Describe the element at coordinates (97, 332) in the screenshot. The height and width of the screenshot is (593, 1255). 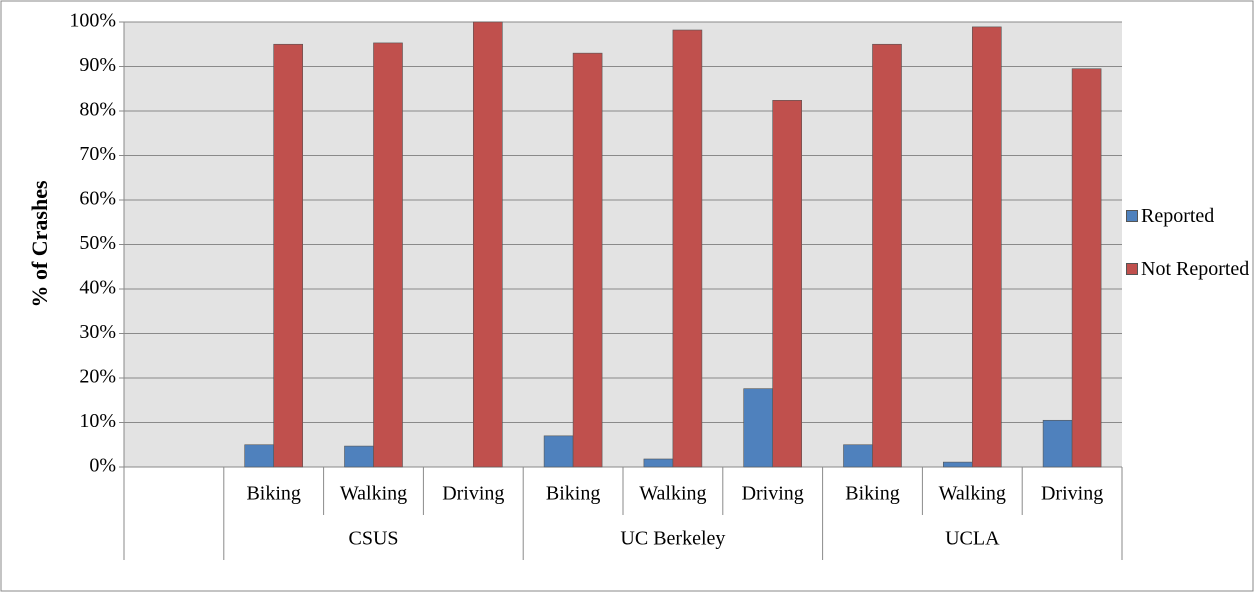
I see `y-tick-label: 30%` at that location.